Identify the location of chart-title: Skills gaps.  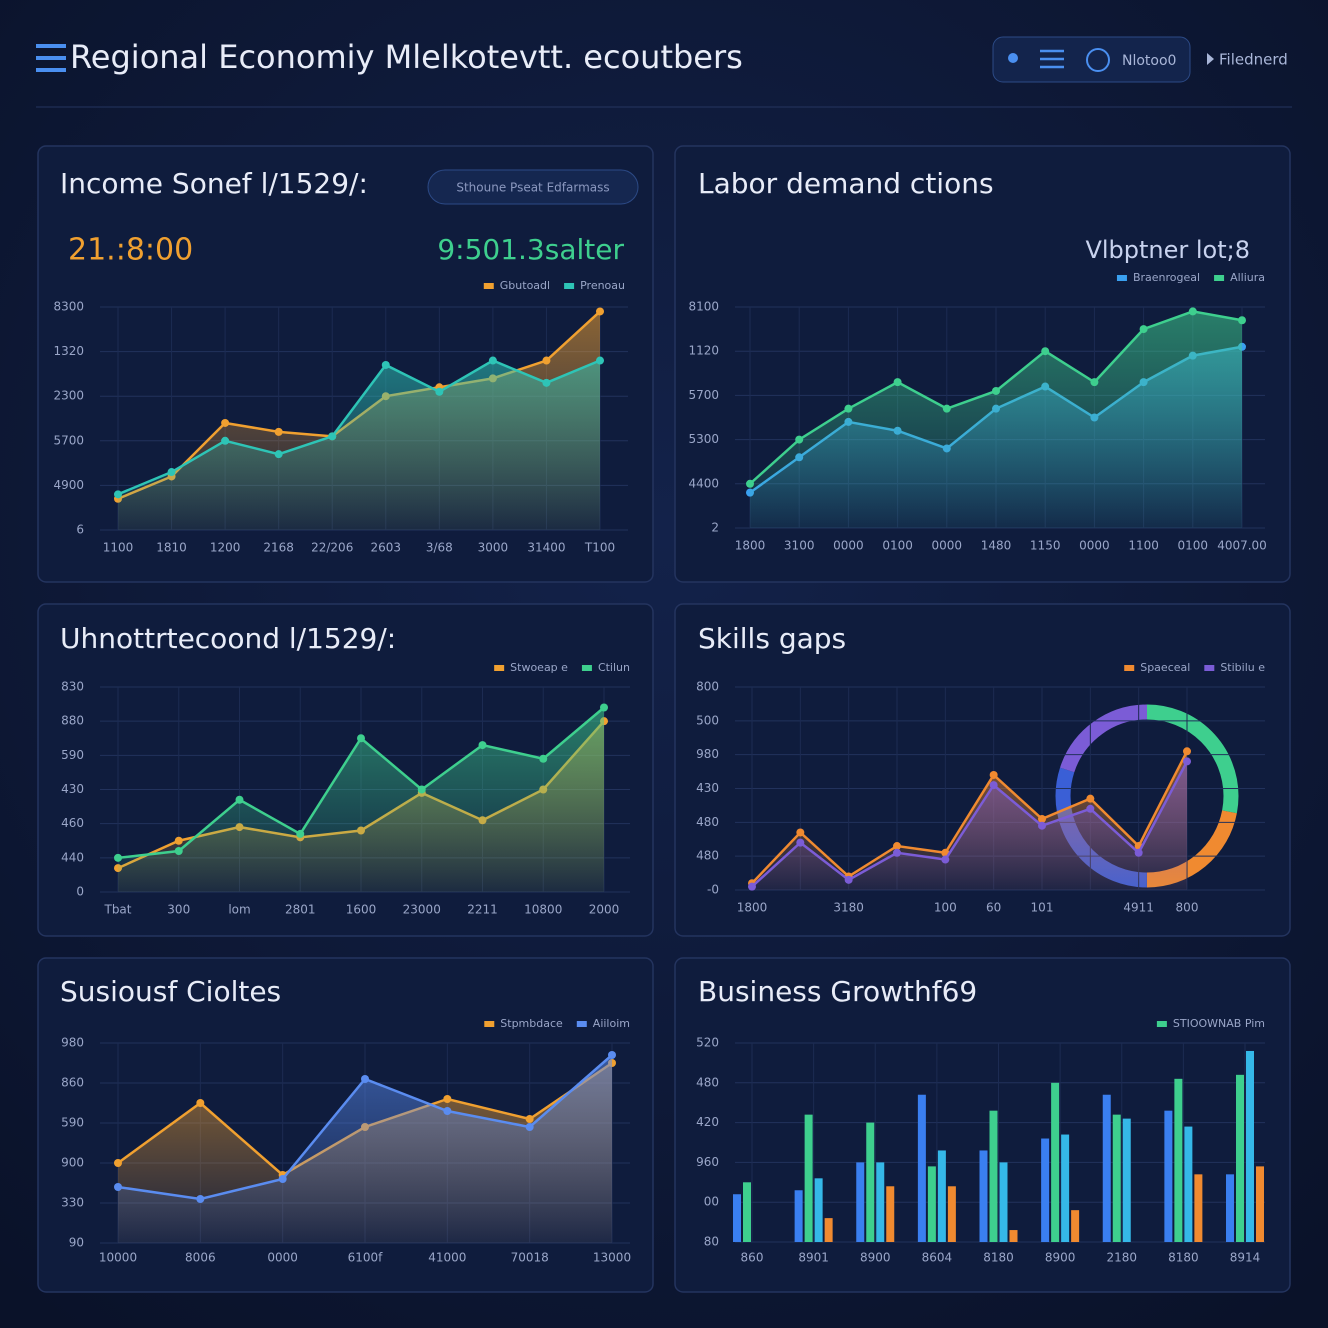
(772, 638).